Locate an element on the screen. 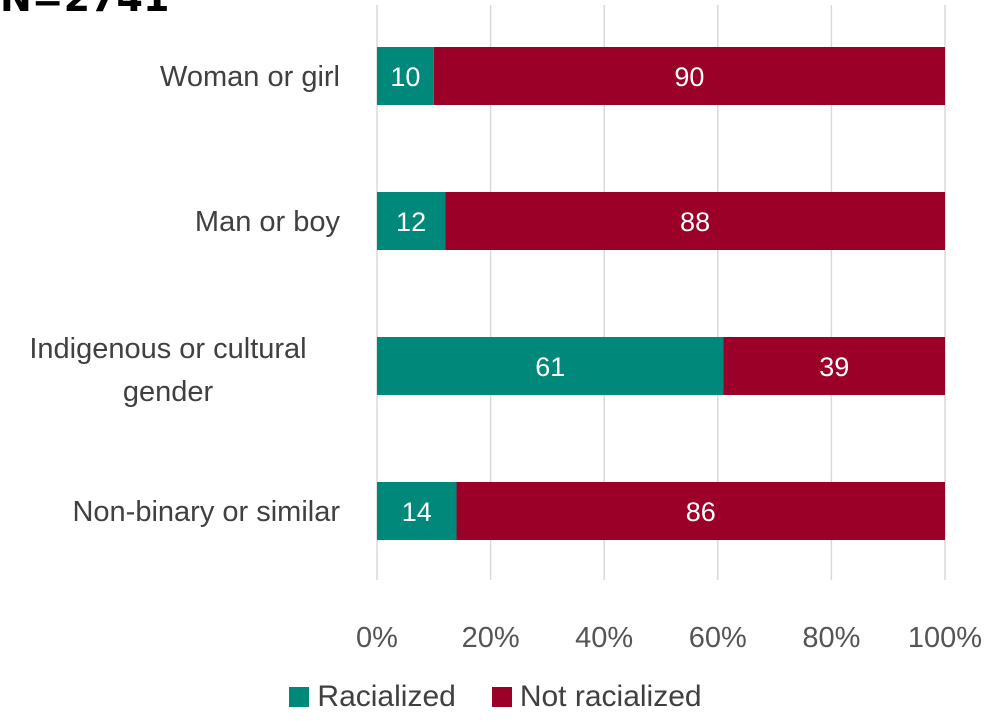 The image size is (991, 721). bar-value-label: 14 is located at coordinates (417, 512).